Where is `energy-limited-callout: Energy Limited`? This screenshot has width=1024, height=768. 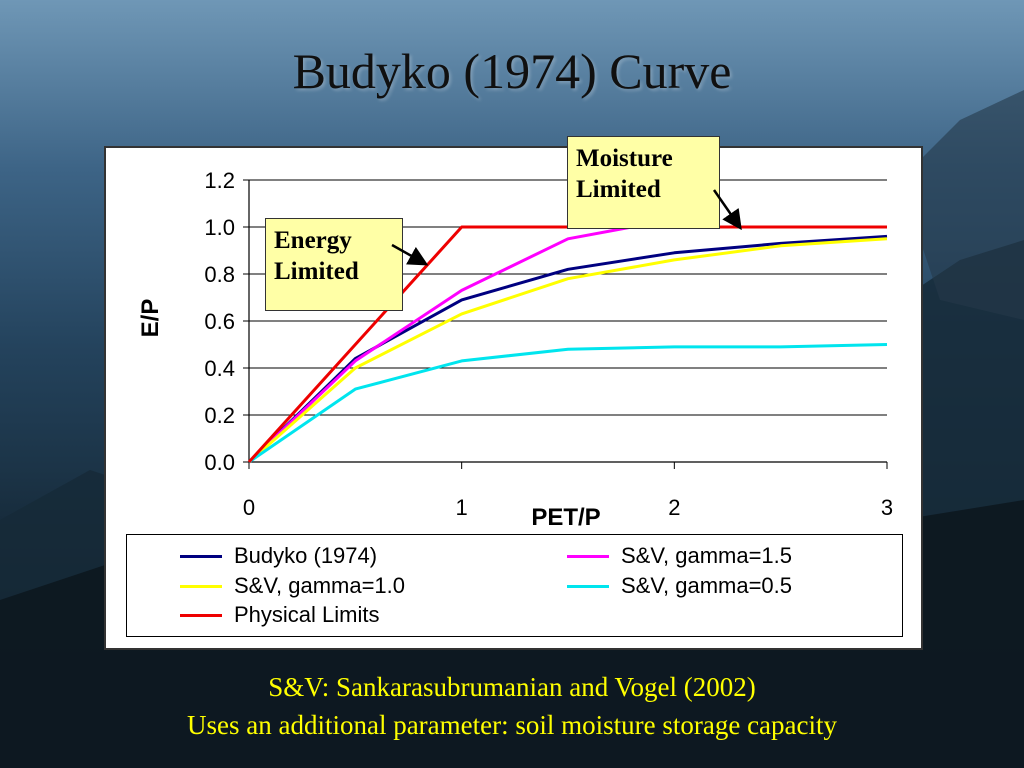 energy-limited-callout: Energy Limited is located at coordinates (334, 264).